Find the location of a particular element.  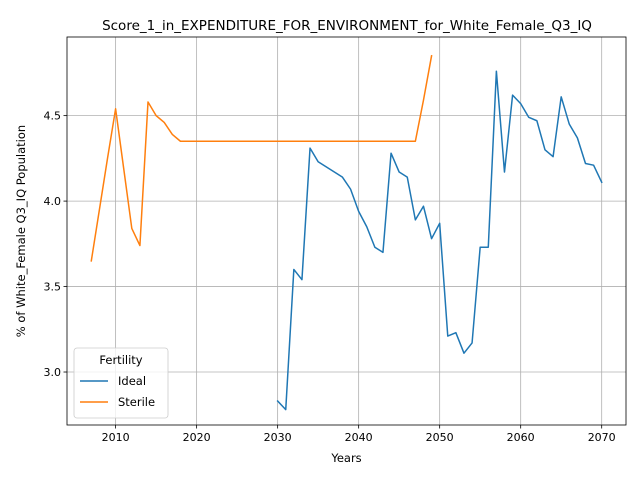

x-tick-label: 2040 is located at coordinates (359, 437).